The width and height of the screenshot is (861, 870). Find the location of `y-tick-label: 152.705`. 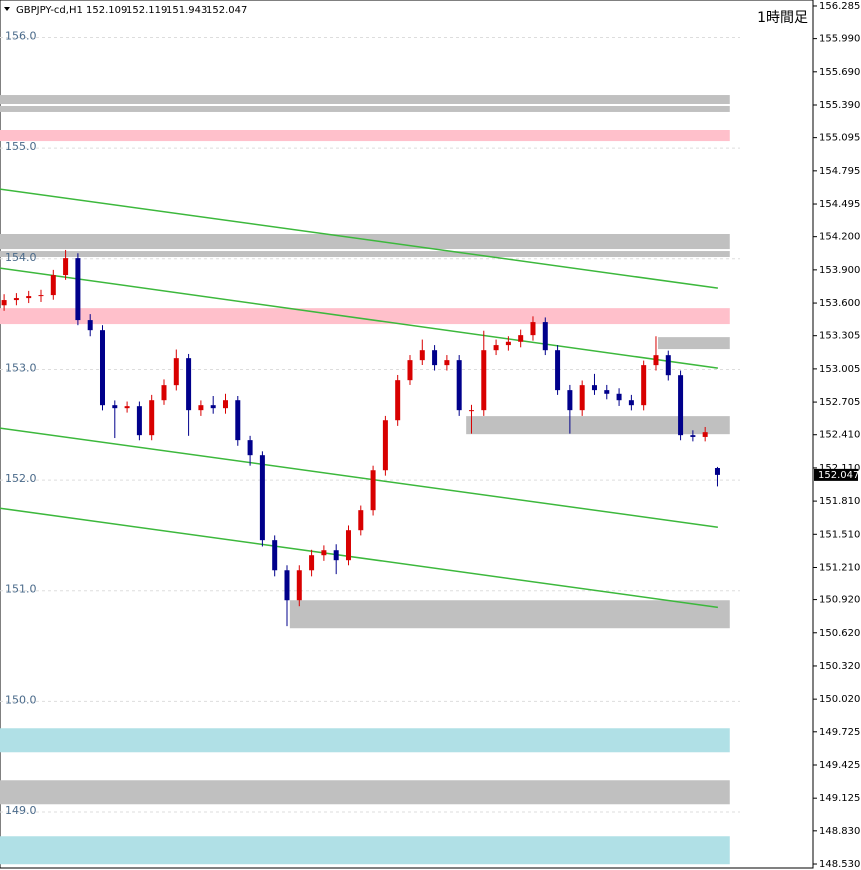

y-tick-label: 152.705 is located at coordinates (839, 402).